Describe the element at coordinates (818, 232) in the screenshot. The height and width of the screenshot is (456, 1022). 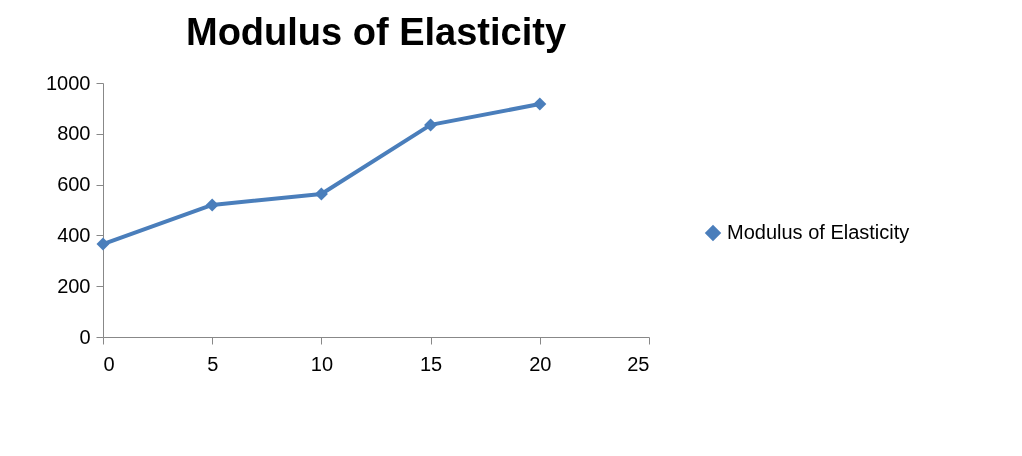
I see `legend-label: Modulus of Elasticity` at that location.